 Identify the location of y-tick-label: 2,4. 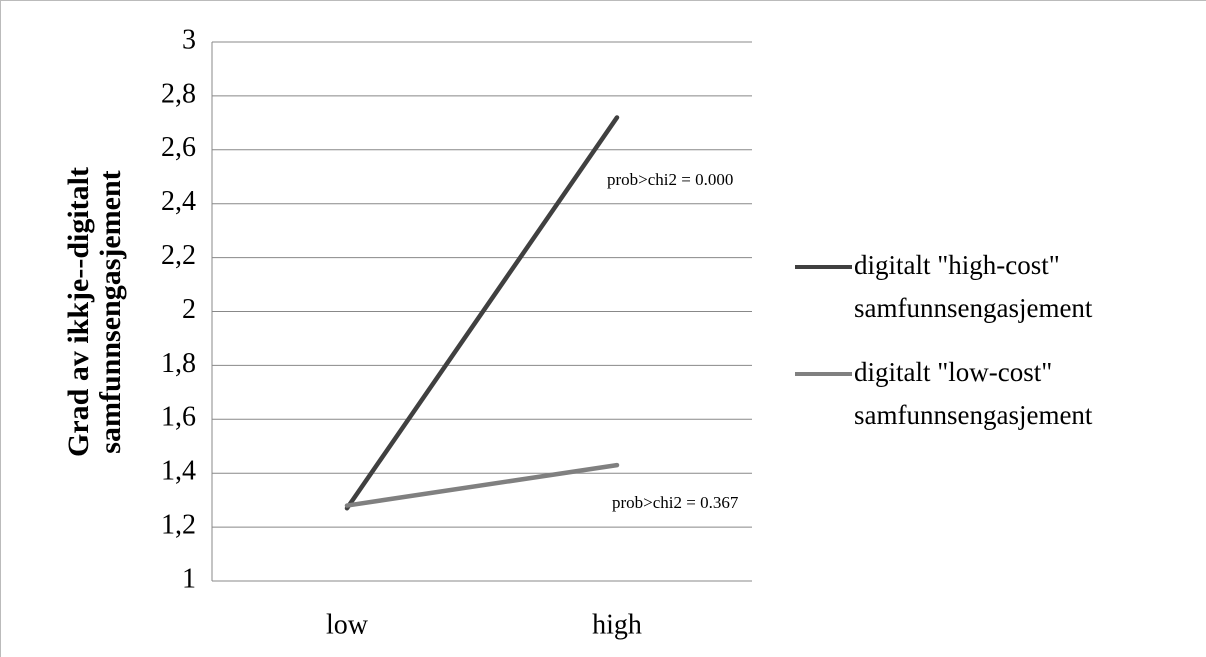
(178, 201).